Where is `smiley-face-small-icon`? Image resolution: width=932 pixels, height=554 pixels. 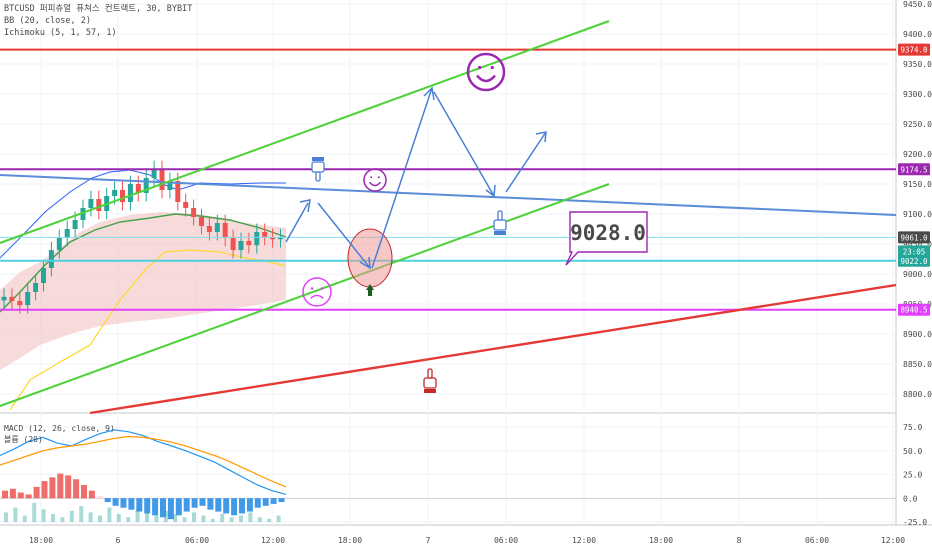
smiley-face-small-icon is located at coordinates (375, 180).